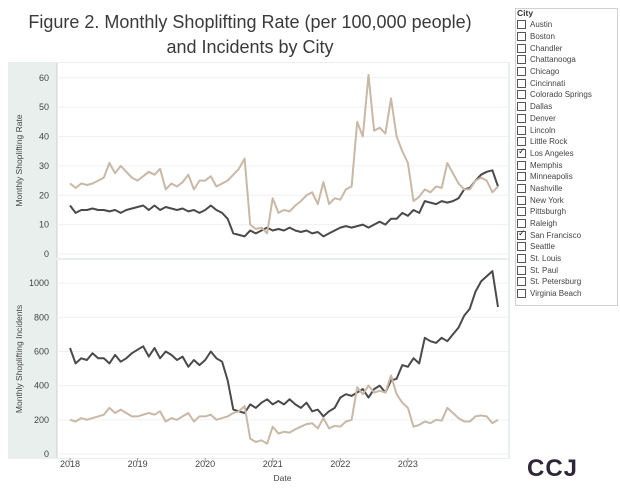  Describe the element at coordinates (548, 212) in the screenshot. I see `legend-item-label: Pittsburgh` at that location.